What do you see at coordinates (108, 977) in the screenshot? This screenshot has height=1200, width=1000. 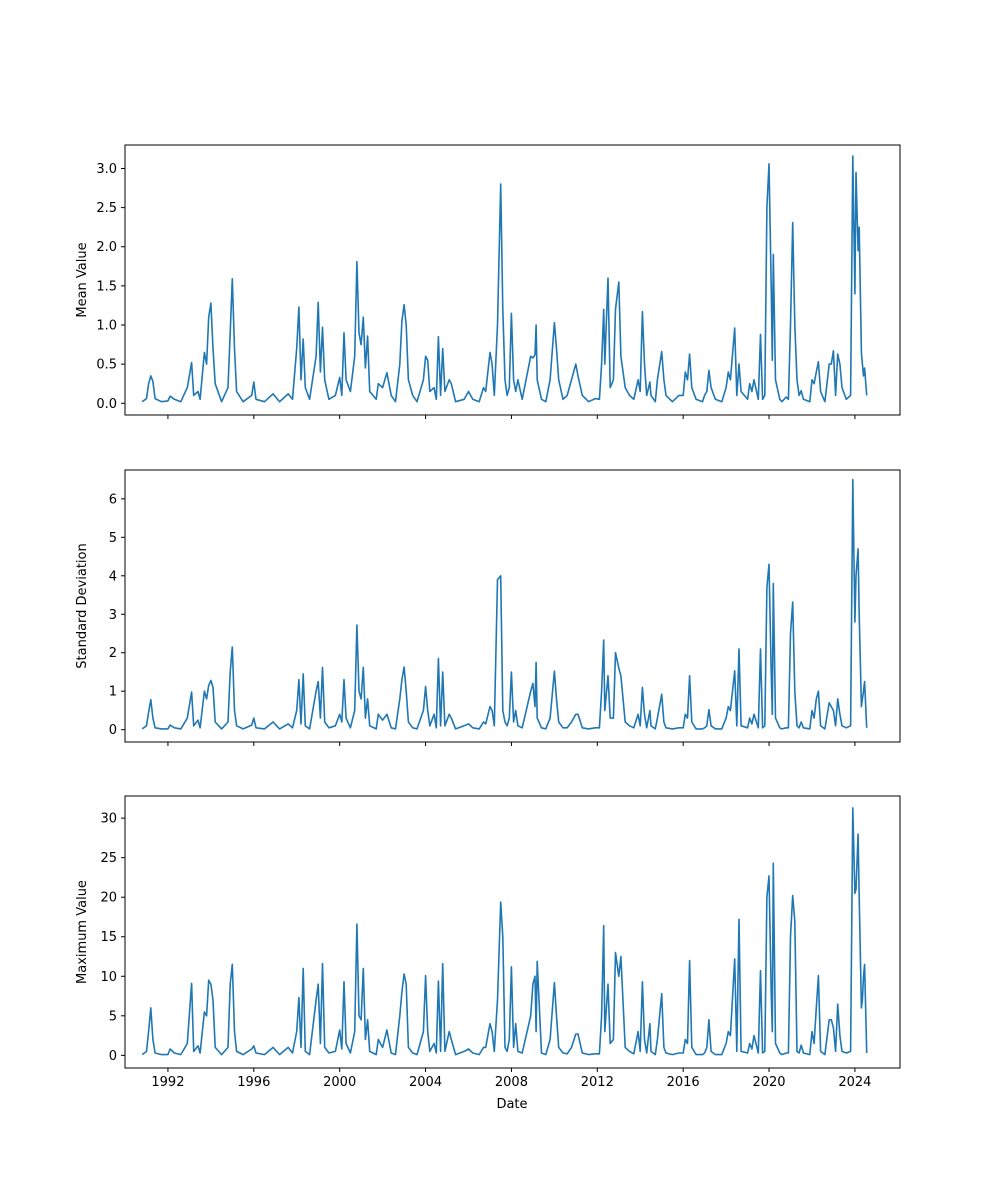 I see `y-tick-label: 10` at bounding box center [108, 977].